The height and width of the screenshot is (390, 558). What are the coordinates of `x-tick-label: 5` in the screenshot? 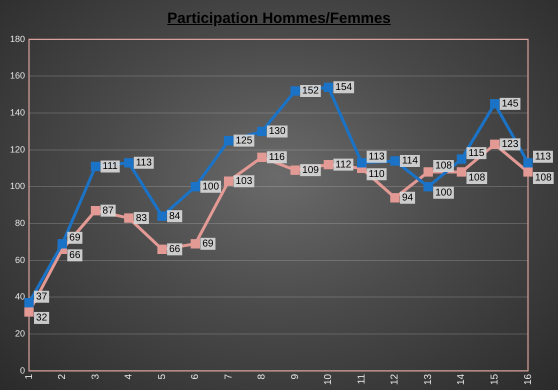 It's located at (162, 376).